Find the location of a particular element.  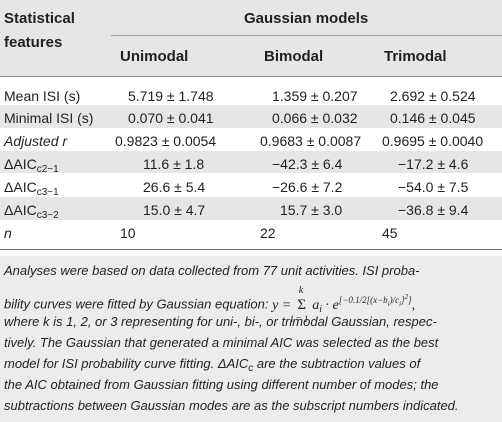

row-label: ΔAICc3−2 is located at coordinates (31, 211).